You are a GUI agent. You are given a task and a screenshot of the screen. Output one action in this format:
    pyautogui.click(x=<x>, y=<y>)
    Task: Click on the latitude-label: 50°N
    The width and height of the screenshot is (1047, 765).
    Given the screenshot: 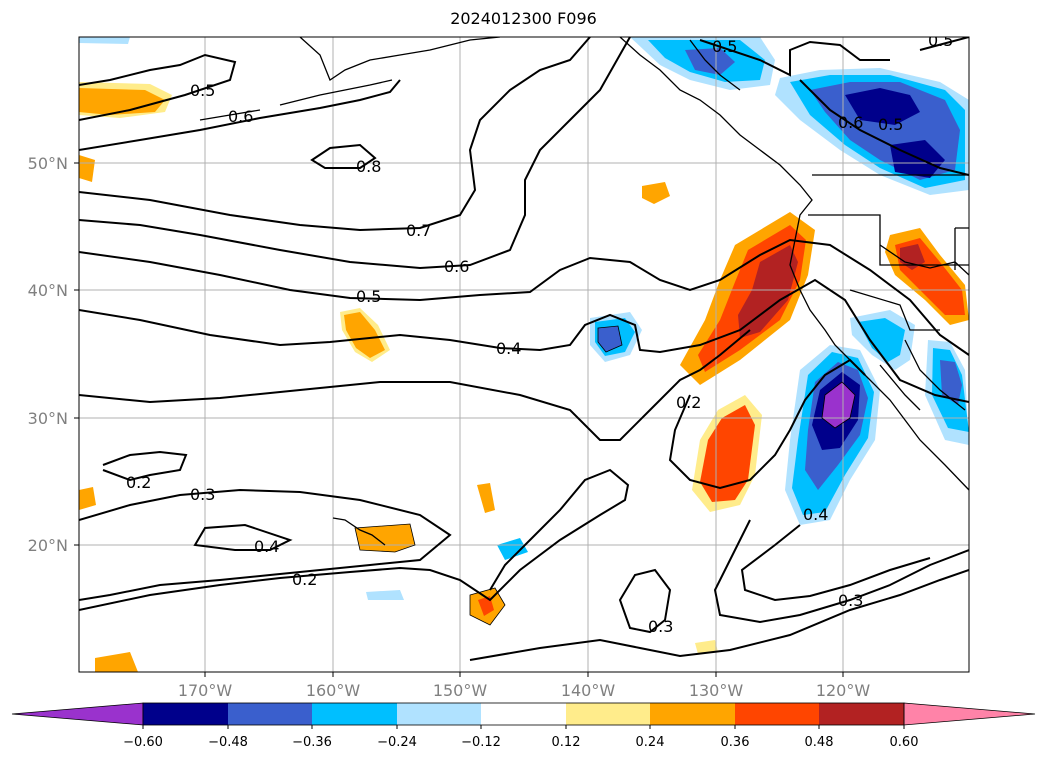 What is the action you would take?
    pyautogui.click(x=48, y=163)
    